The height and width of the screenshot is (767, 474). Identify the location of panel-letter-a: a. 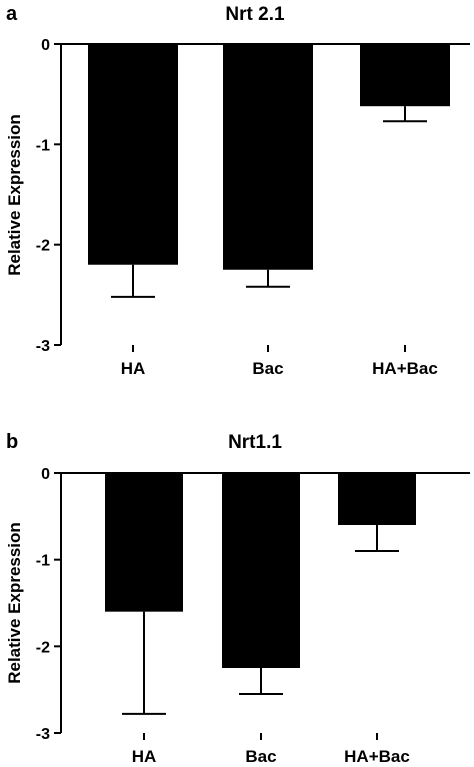
(12, 14).